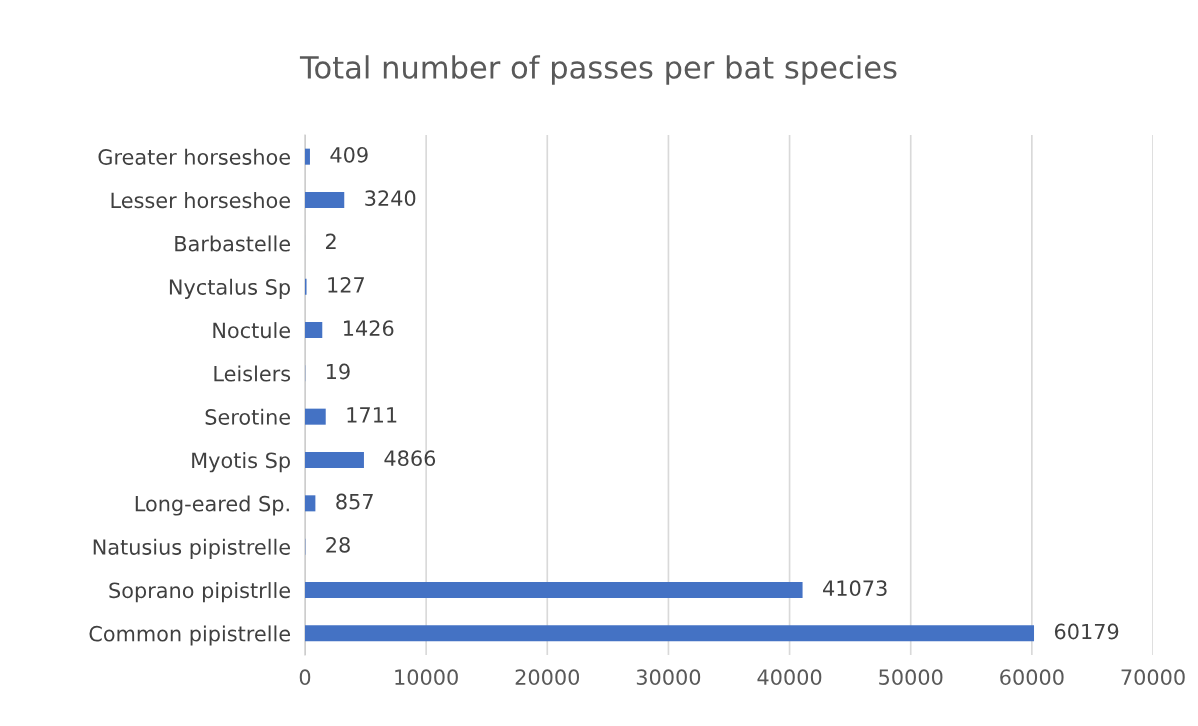 The height and width of the screenshot is (726, 1198). What do you see at coordinates (372, 415) in the screenshot?
I see `data-label: 1711` at bounding box center [372, 415].